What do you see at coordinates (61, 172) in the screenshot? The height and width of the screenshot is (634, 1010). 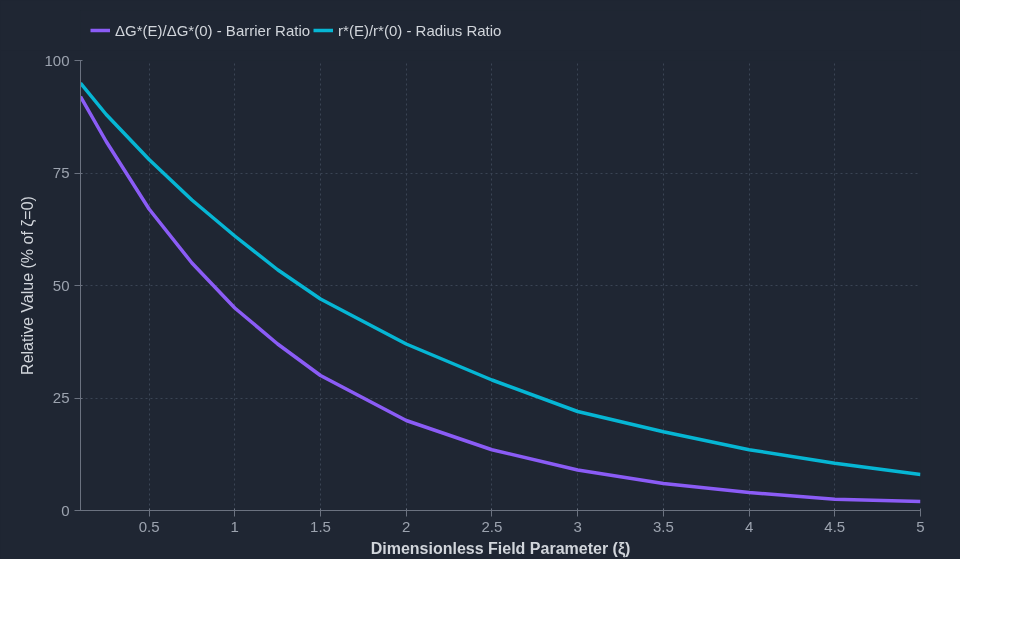 I see `y-tick-label: 75` at bounding box center [61, 172].